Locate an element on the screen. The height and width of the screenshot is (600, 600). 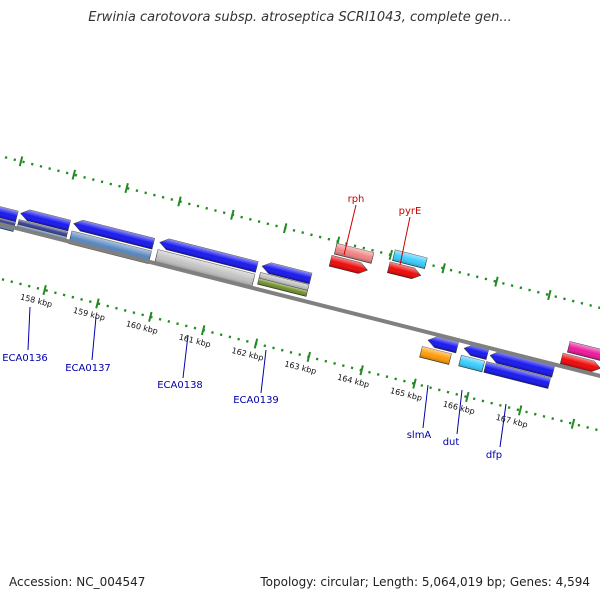
tick-label: 161 kbp is located at coordinates (195, 341).